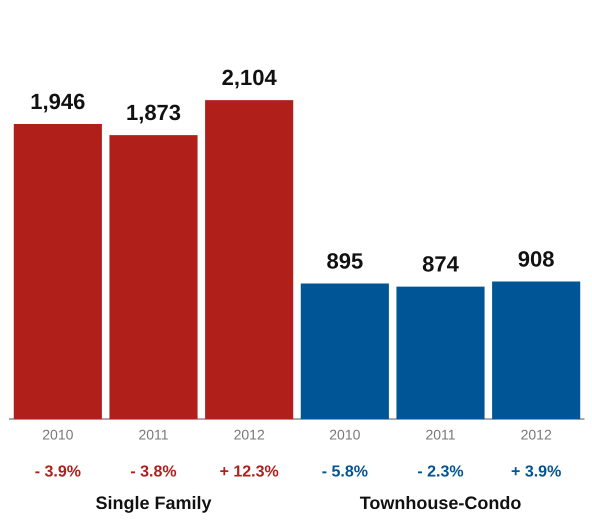 The height and width of the screenshot is (520, 592). What do you see at coordinates (249, 471) in the screenshot?
I see `text: + 12.3%` at bounding box center [249, 471].